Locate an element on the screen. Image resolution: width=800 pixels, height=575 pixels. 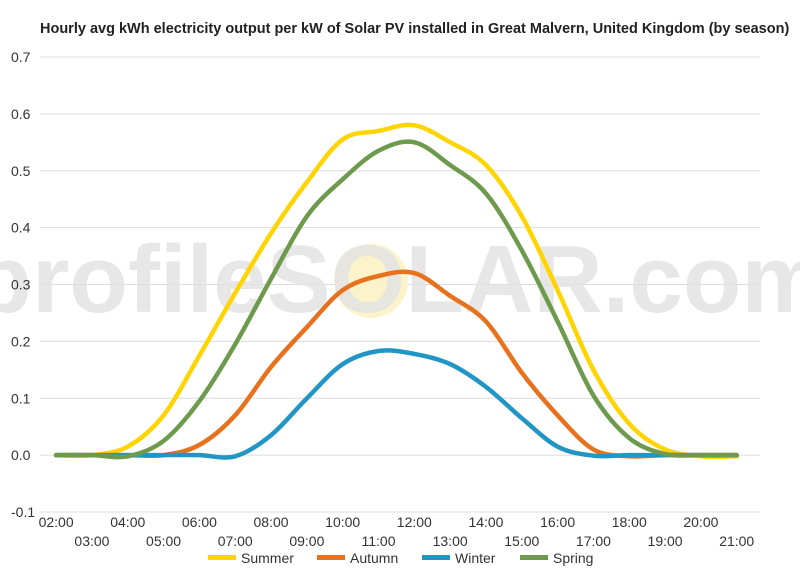
y-tick-label: 0.1 is located at coordinates (21, 398).